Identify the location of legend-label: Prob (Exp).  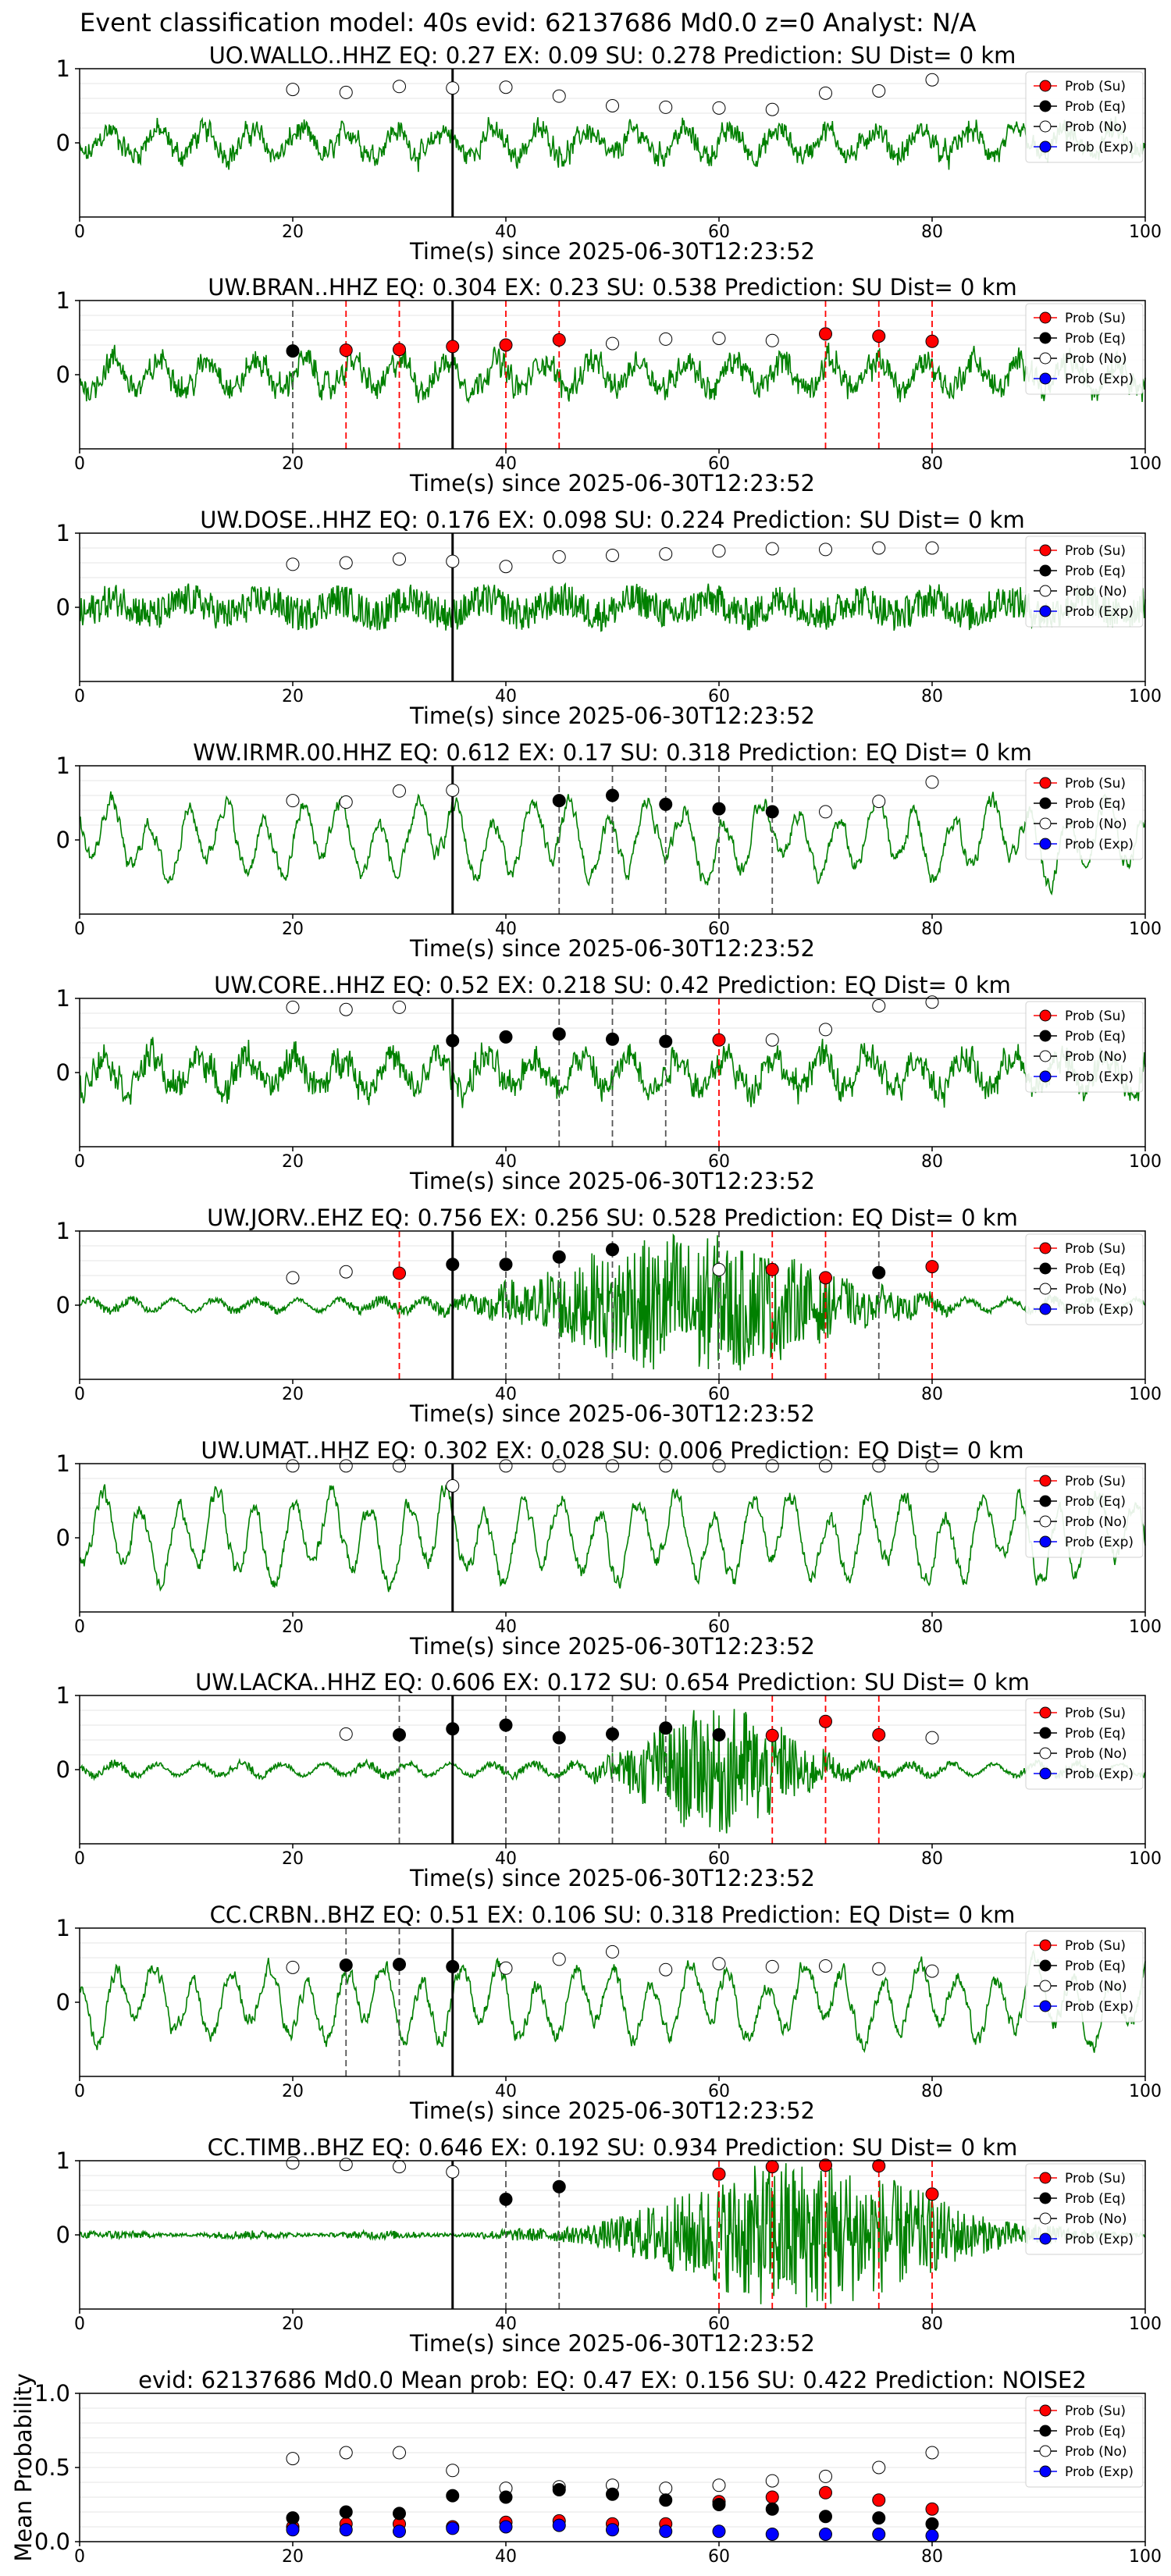
(1099, 2472).